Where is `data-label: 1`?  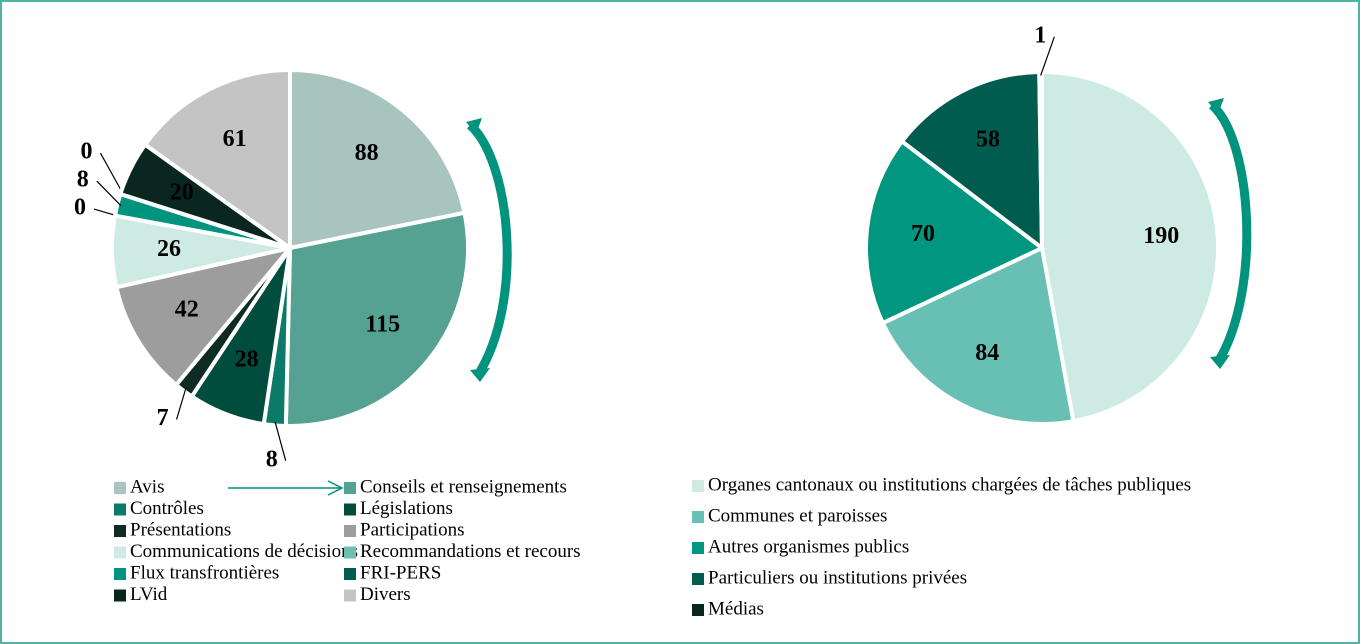
data-label: 1 is located at coordinates (1040, 35).